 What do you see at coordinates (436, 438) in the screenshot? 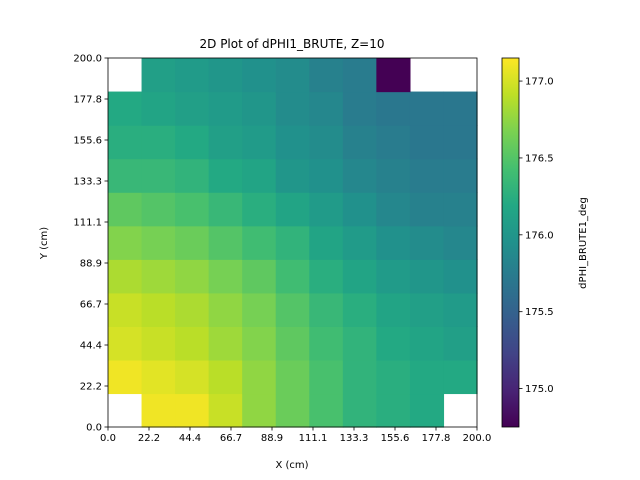
I see `x-tick-label: 177.8` at bounding box center [436, 438].